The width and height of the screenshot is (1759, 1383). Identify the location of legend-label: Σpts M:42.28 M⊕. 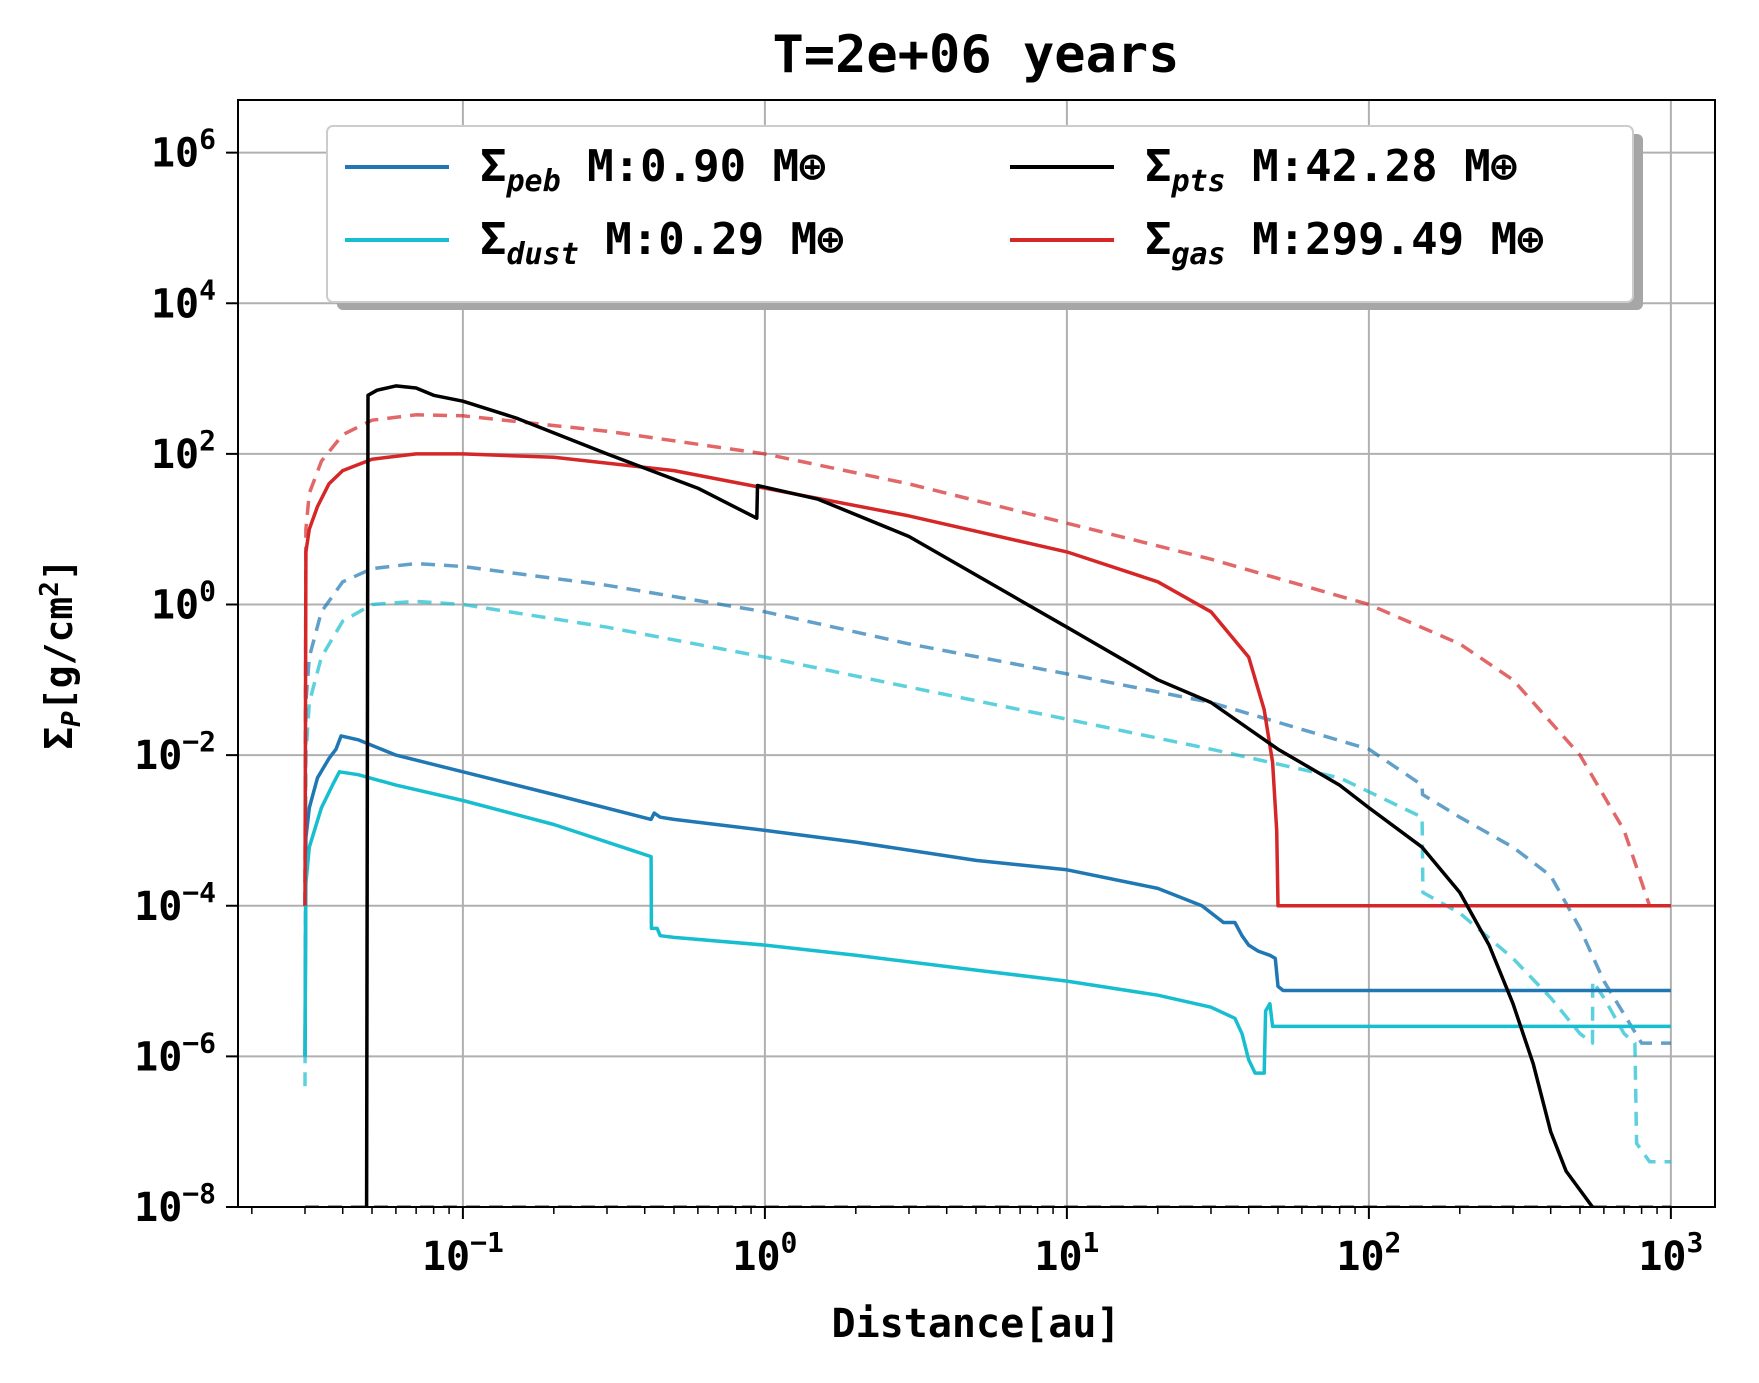
(1331, 170).